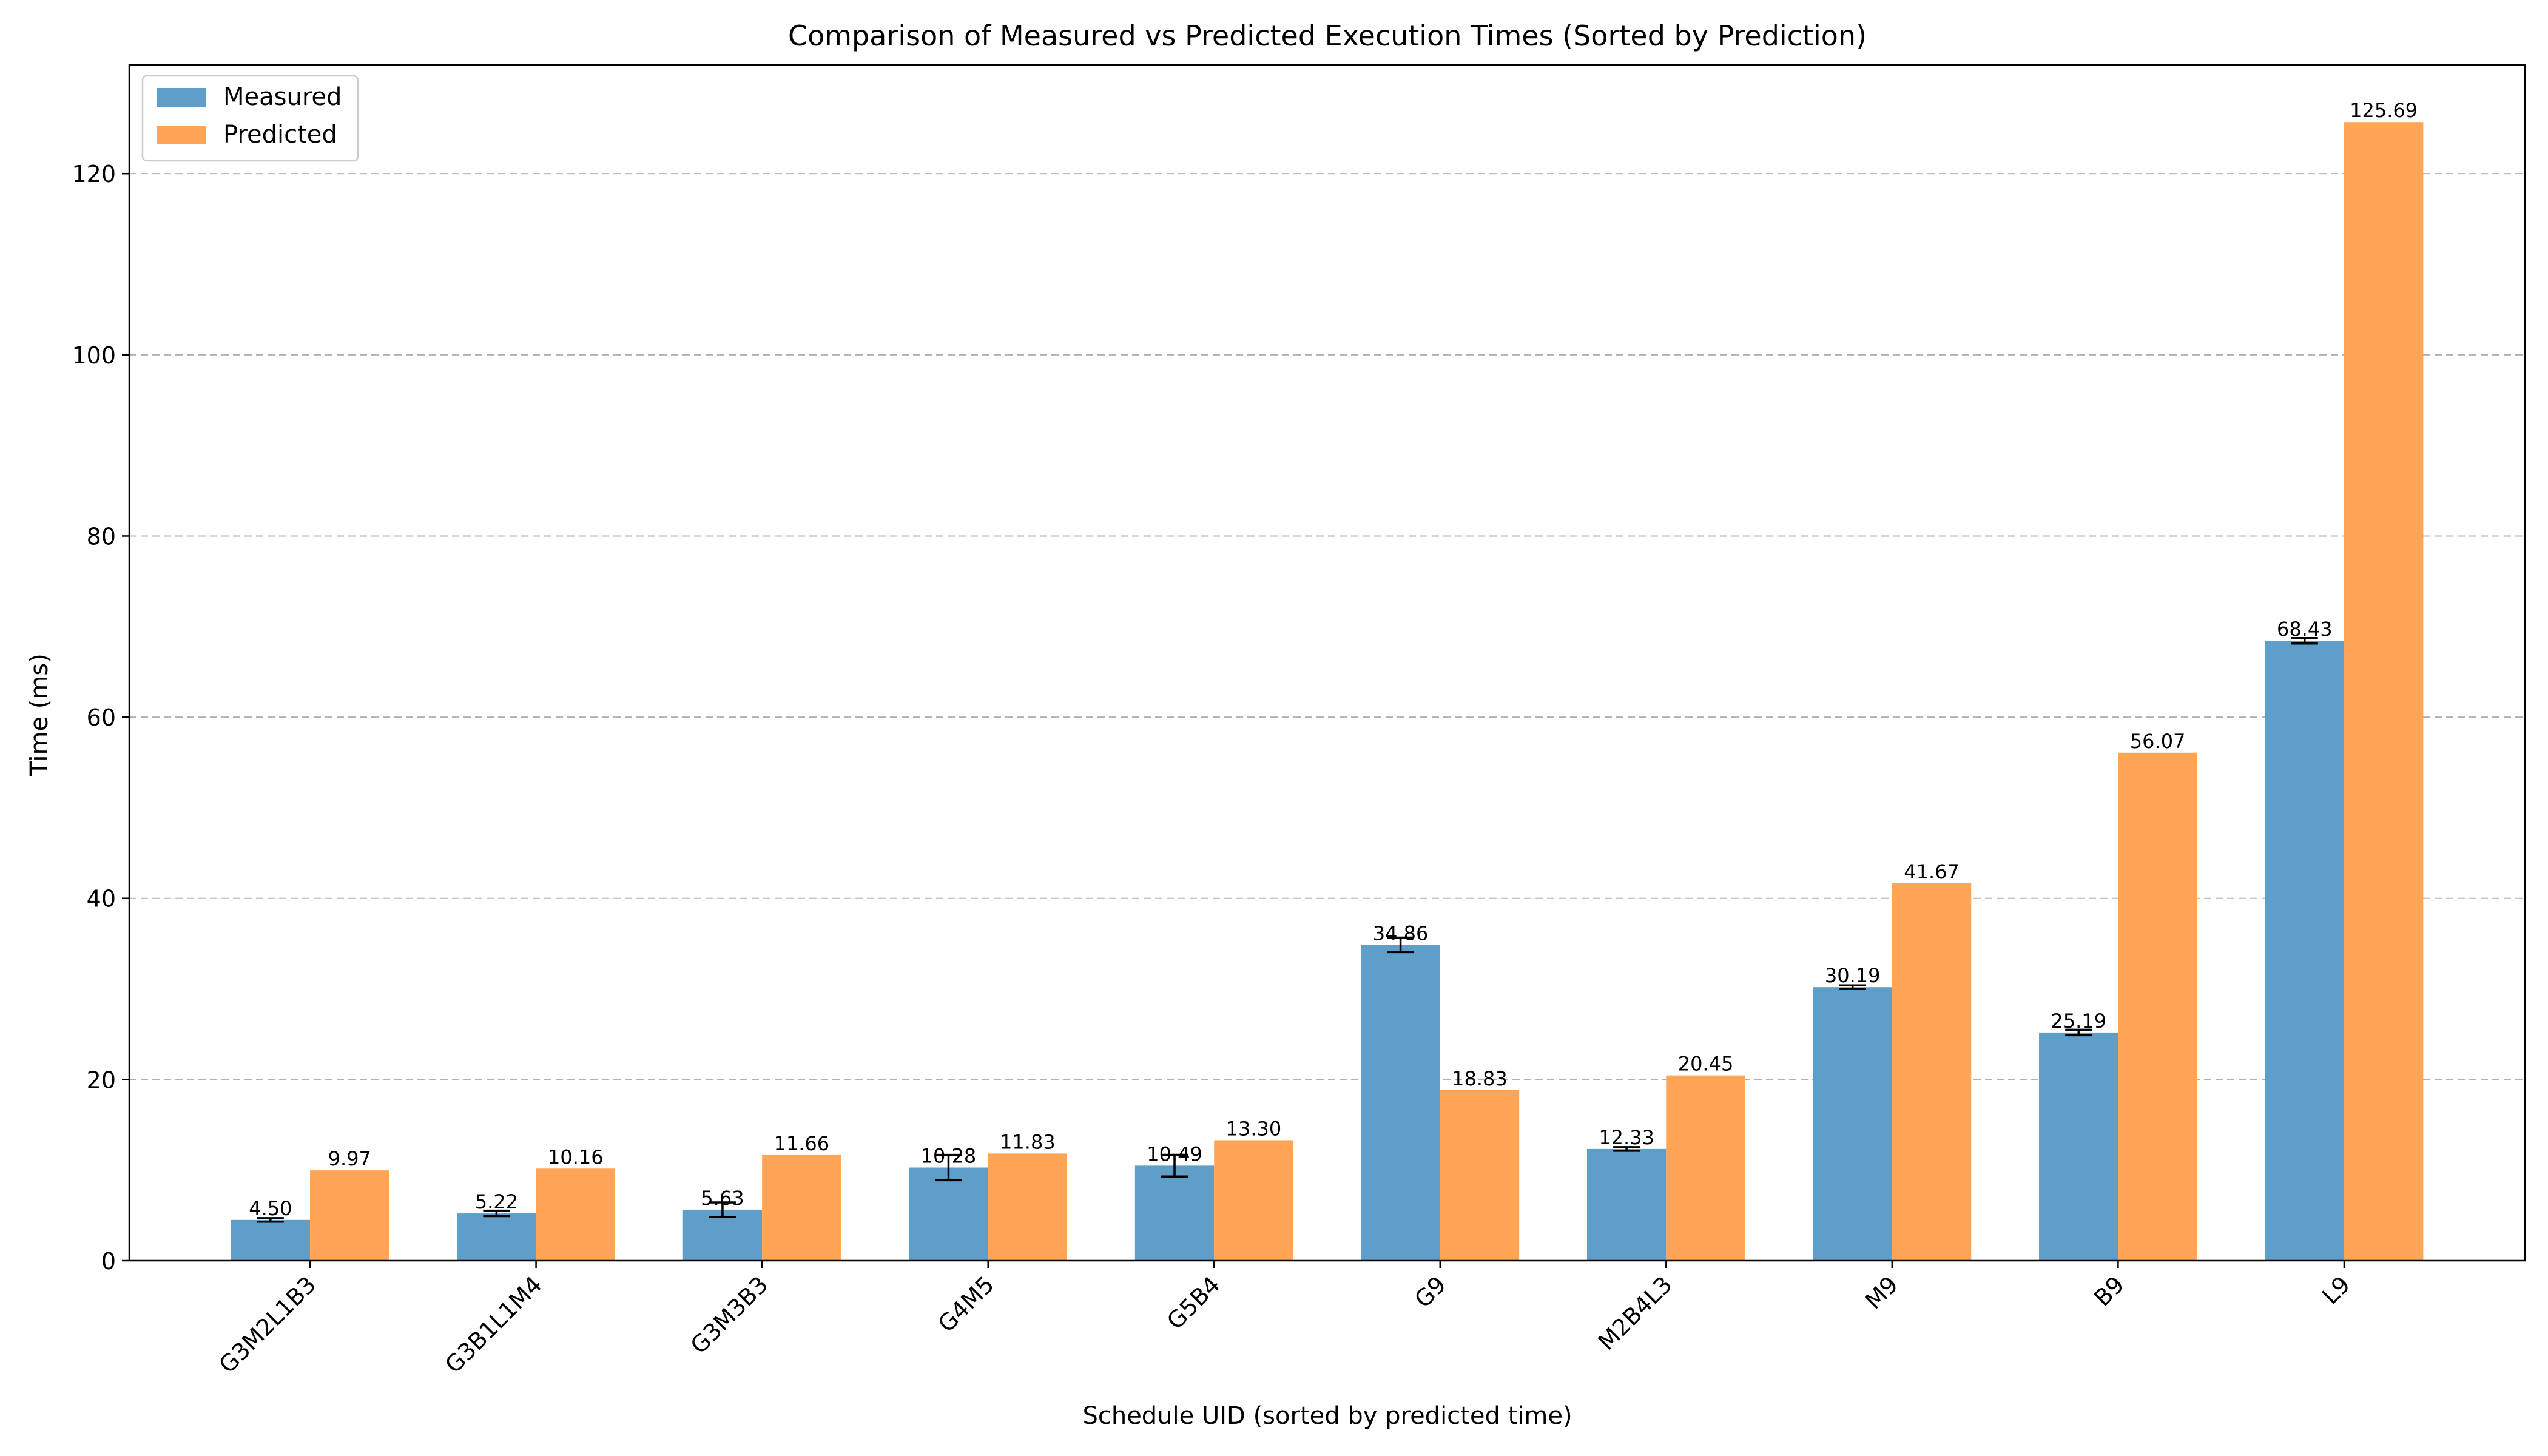  I want to click on bar-value-label: 30.19, so click(1853, 975).